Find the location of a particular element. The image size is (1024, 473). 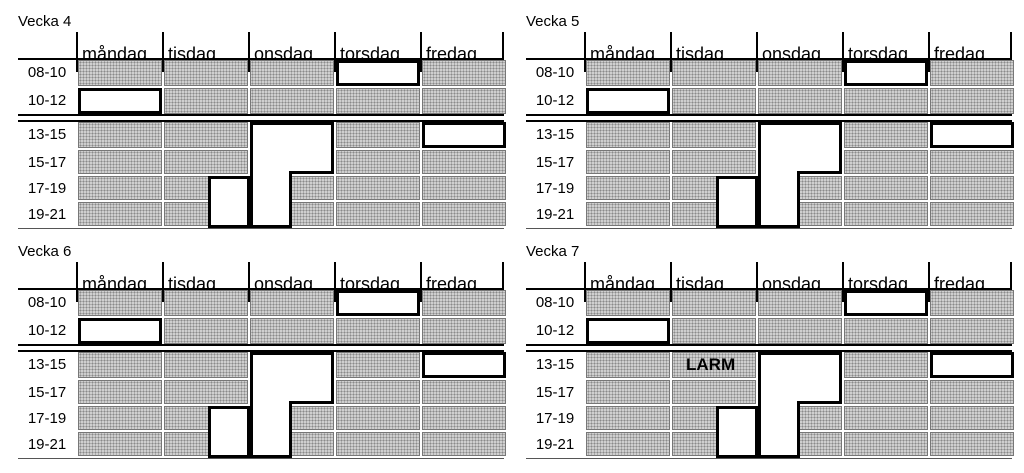

time-label-10-12: 10-12 is located at coordinates (47, 330).